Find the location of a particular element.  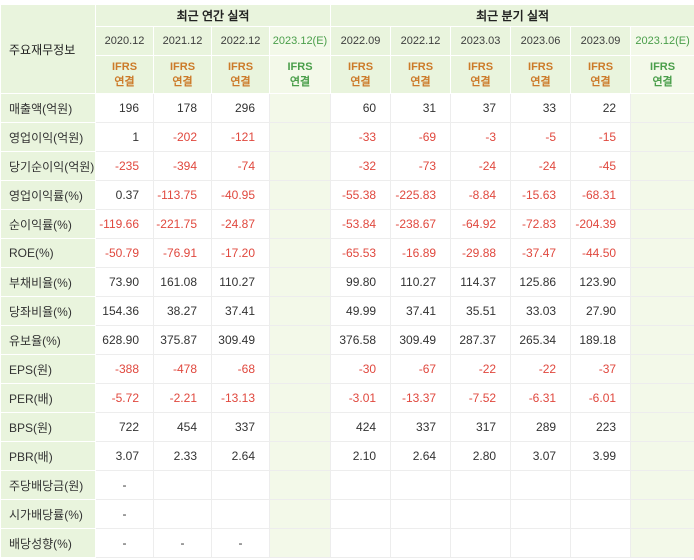

cell: 27.90 is located at coordinates (601, 311).